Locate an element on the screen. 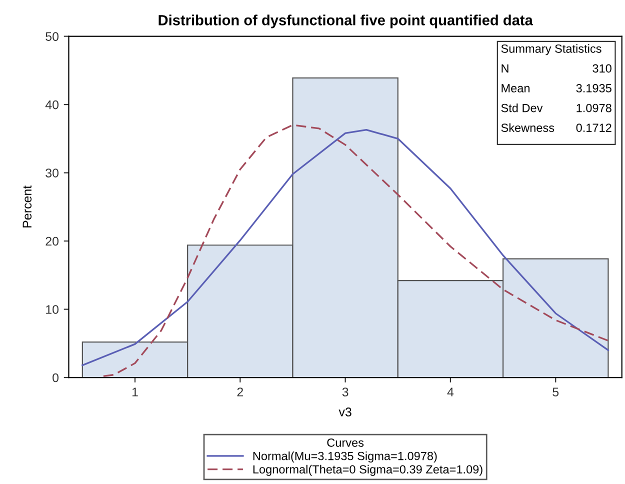 The height and width of the screenshot is (484, 625). x-axis-title: v3 is located at coordinates (345, 412).